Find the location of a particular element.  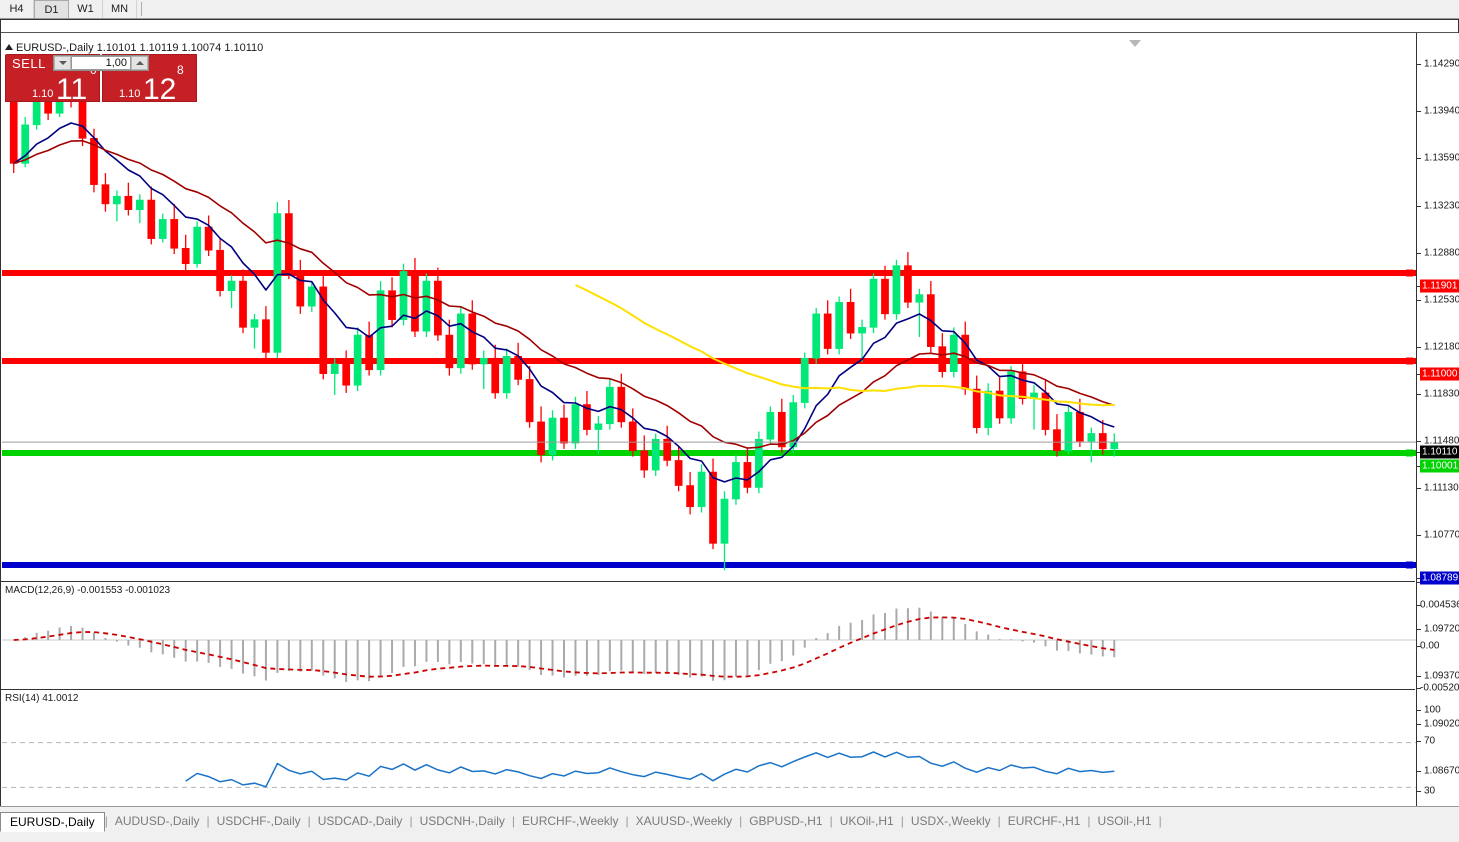

chart-tab-usdcad-daily: USDCAD-,Daily is located at coordinates (360, 821).